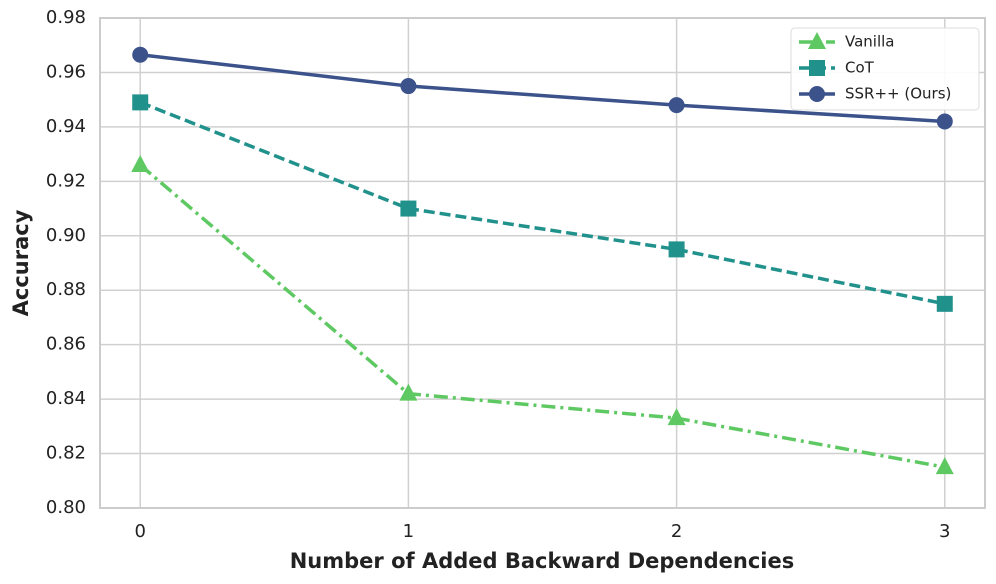 The width and height of the screenshot is (996, 584). I want to click on y-tick-label: 0.94, so click(66, 126).